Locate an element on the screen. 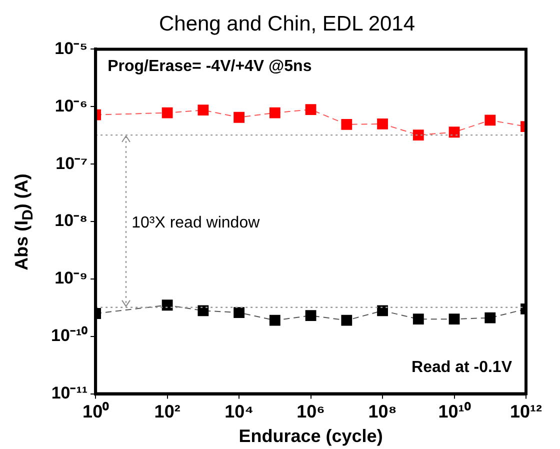 The width and height of the screenshot is (560, 449). x-tick-label: 10¹⁰ is located at coordinates (455, 412).